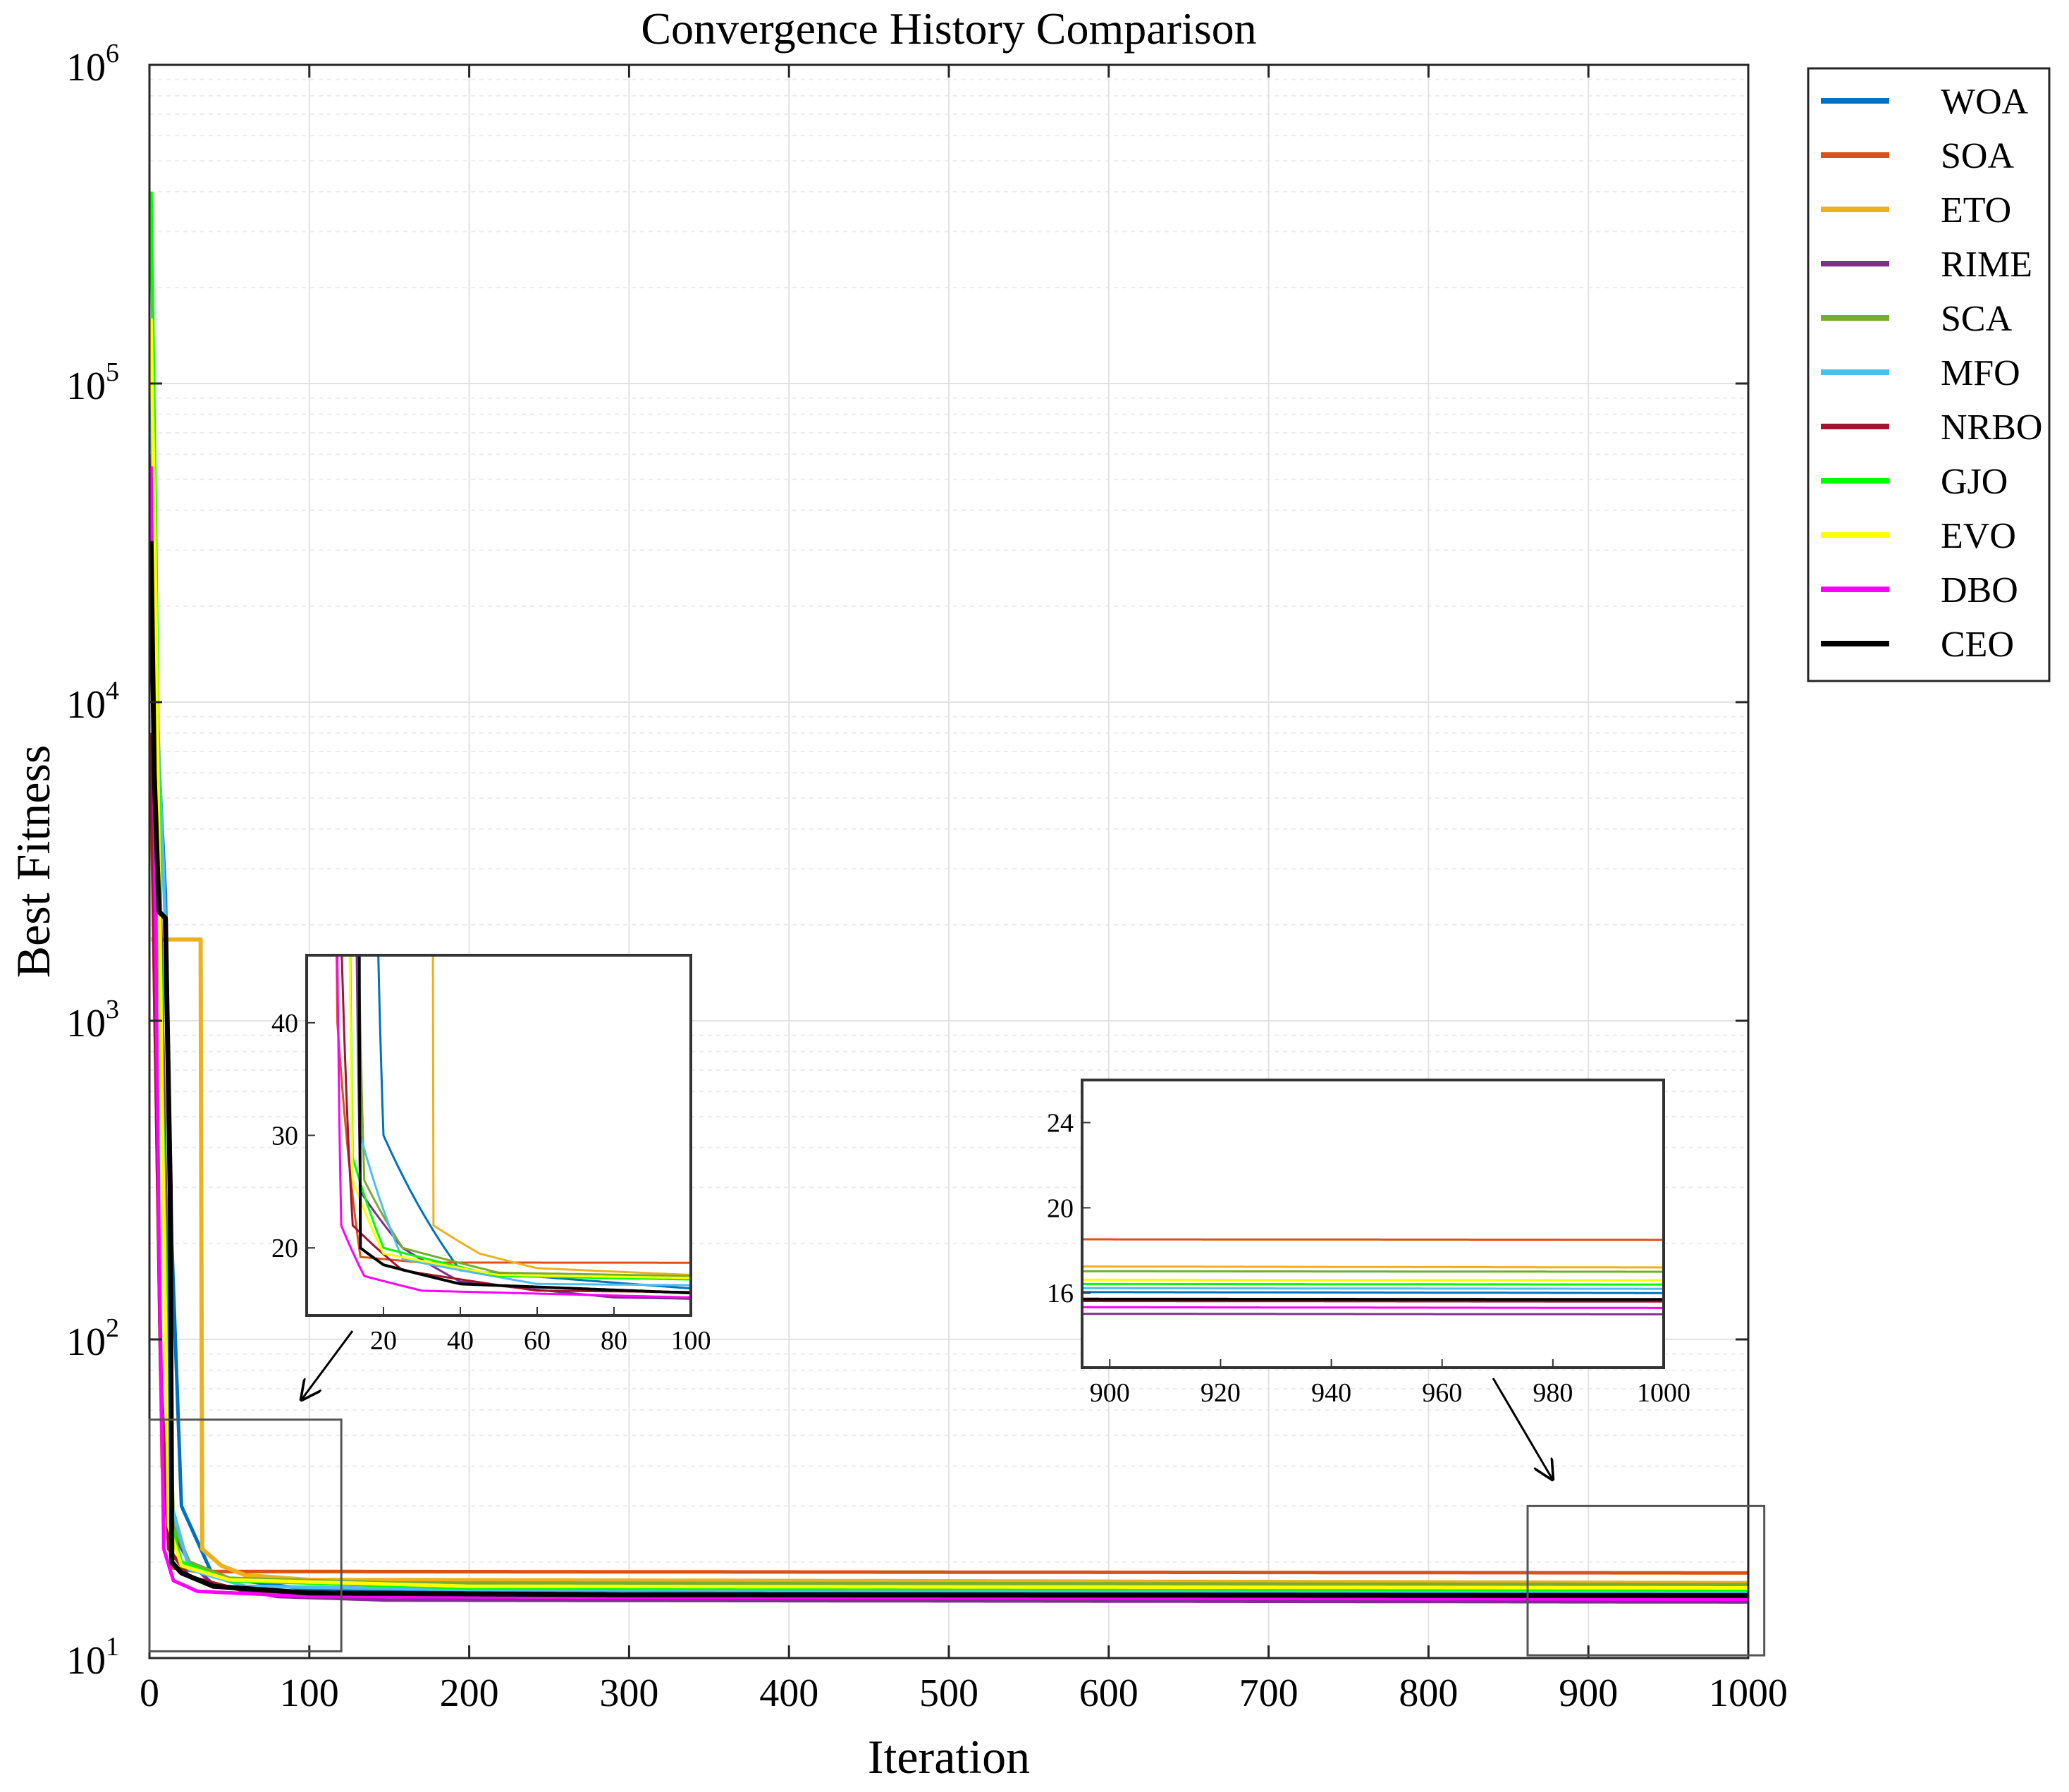 The image size is (2069, 1792). I want to click on legend-label: EVO, so click(1978, 536).